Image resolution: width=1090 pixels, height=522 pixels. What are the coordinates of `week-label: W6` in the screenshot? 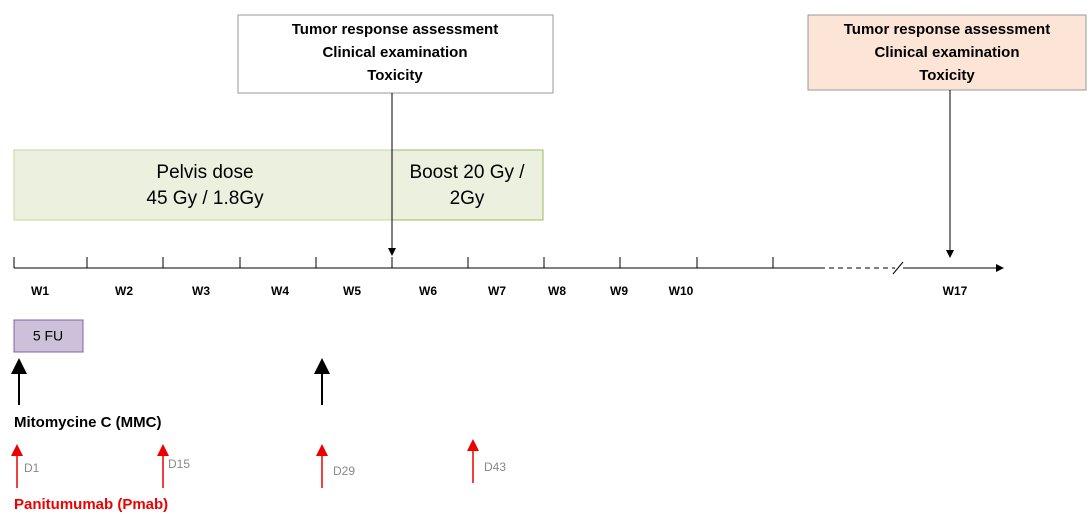 It's located at (428, 291).